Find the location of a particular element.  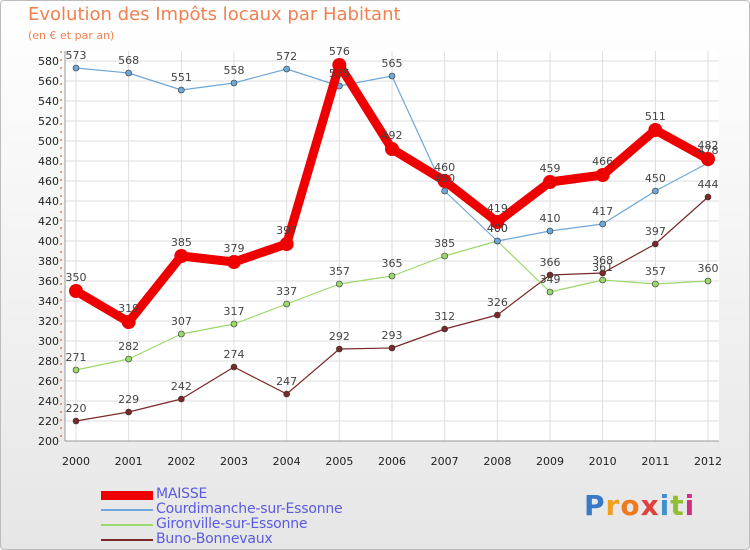

logo-letter: t is located at coordinates (677, 505).